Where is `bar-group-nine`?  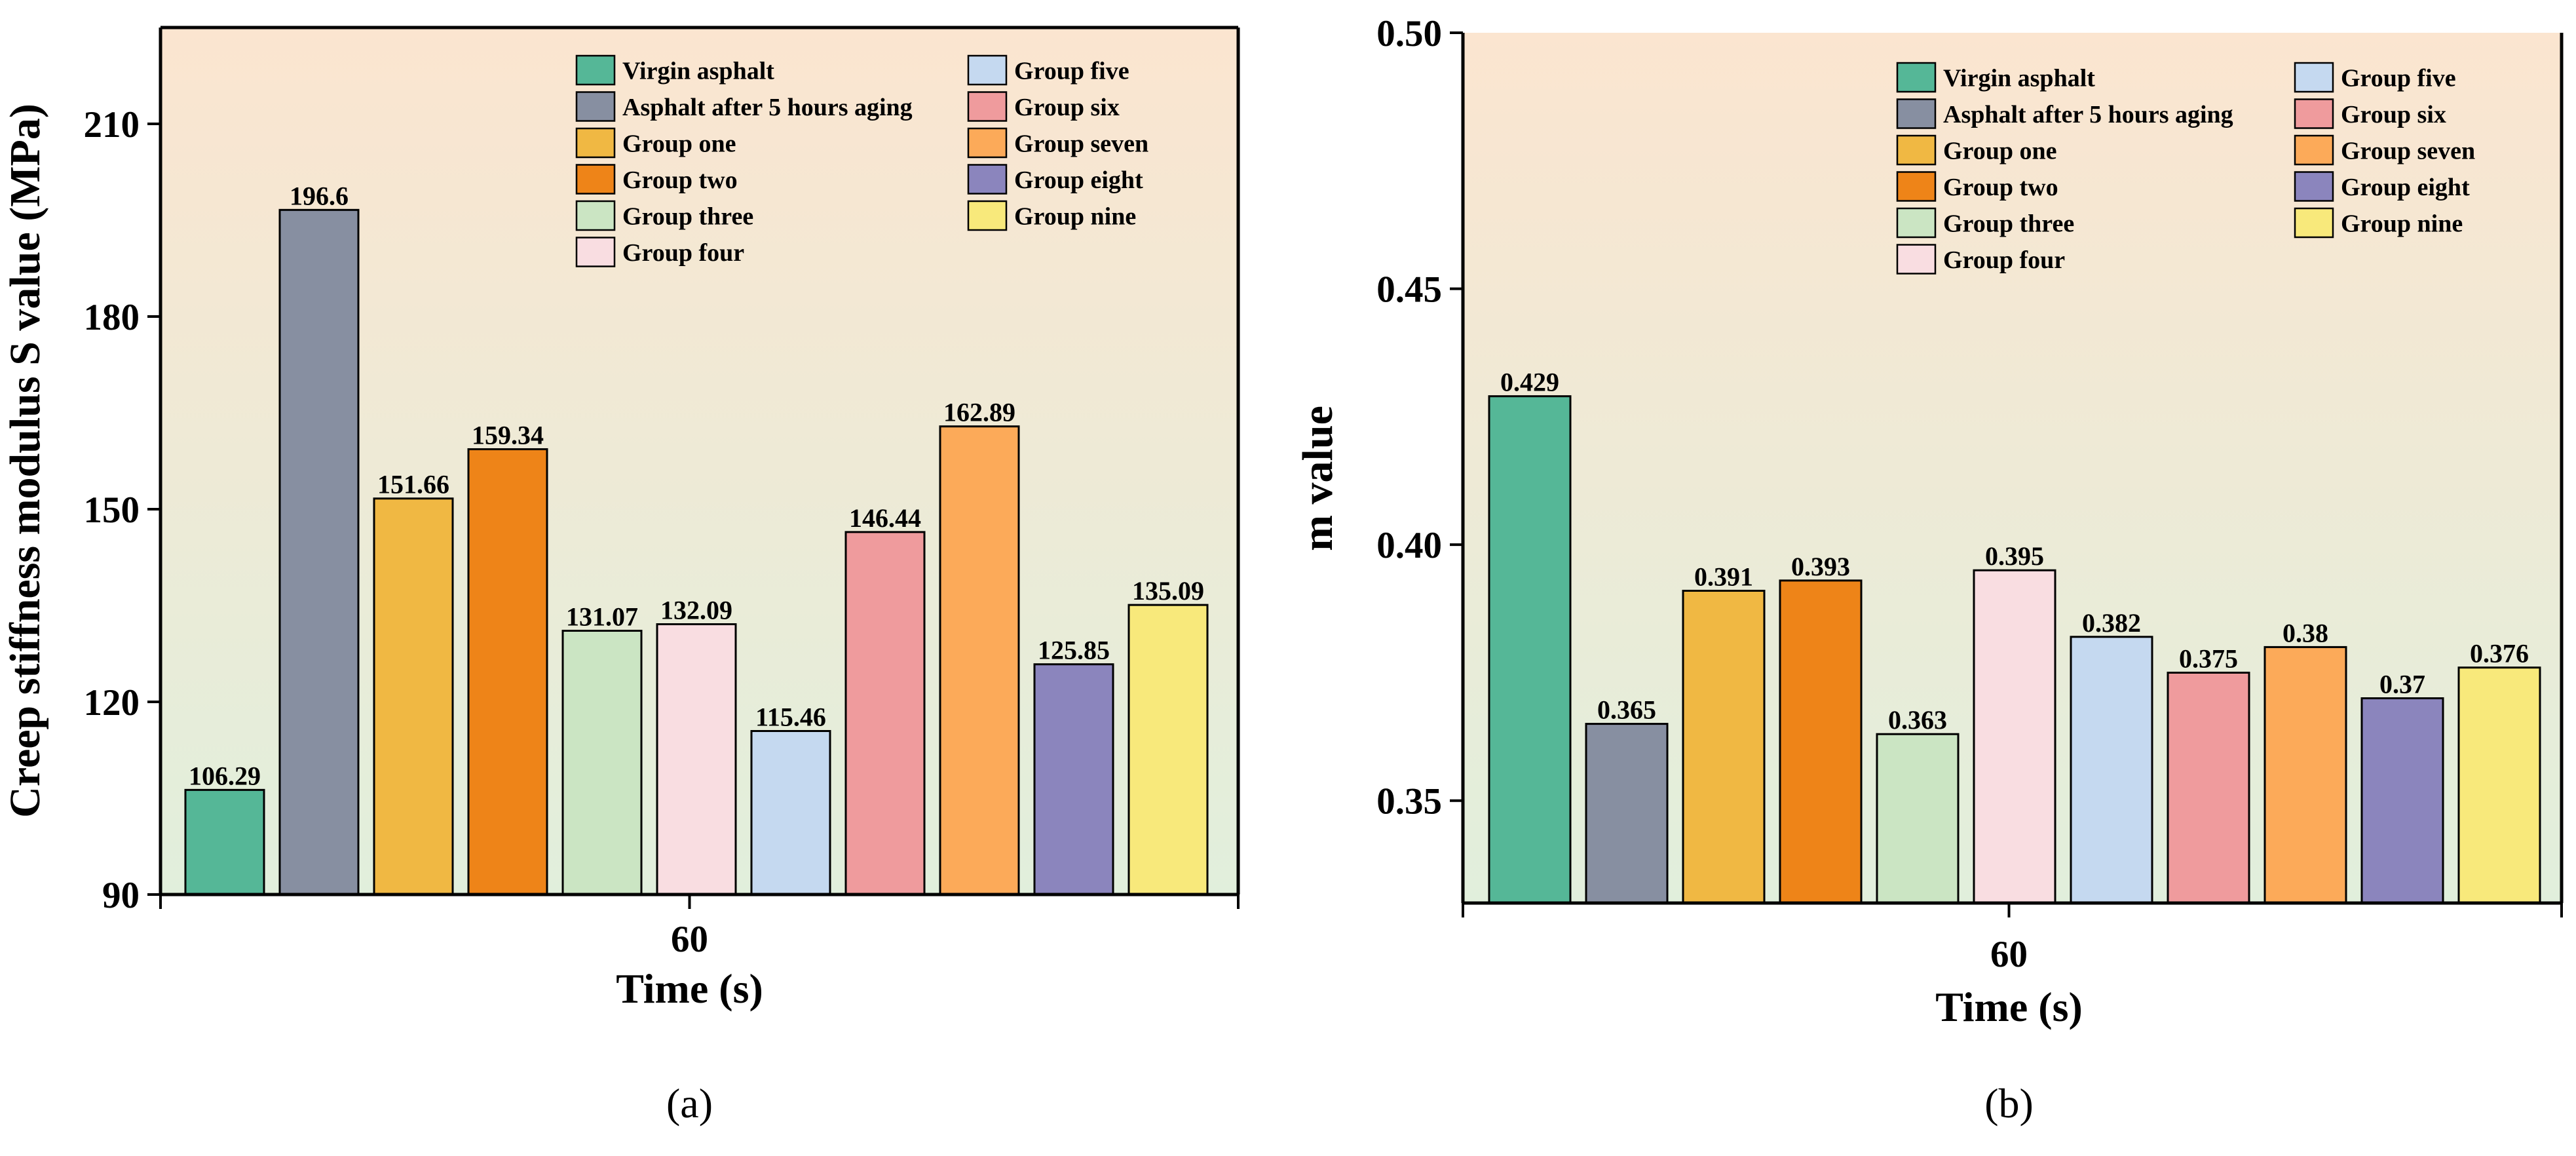
bar-group-nine is located at coordinates (2499, 785).